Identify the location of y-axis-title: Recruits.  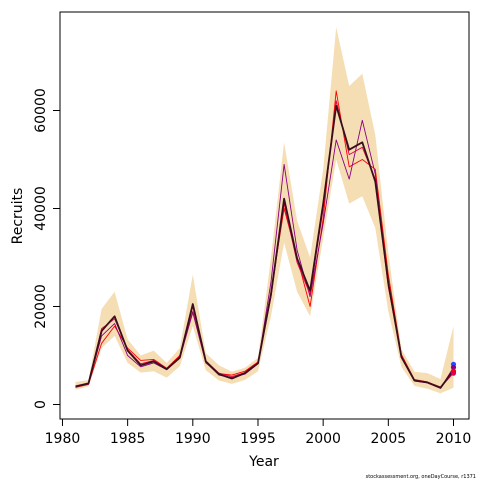
(18, 216).